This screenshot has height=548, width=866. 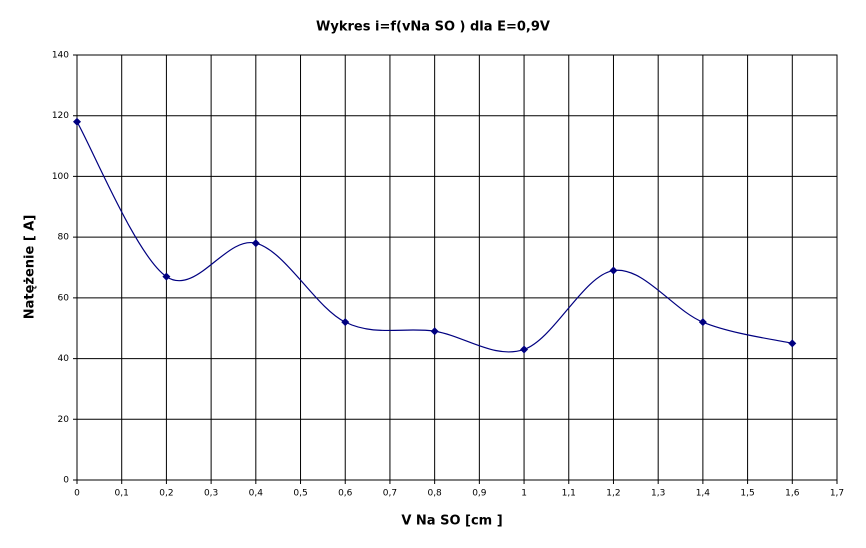 What do you see at coordinates (613, 494) in the screenshot?
I see `x-tick-label: 1,2` at bounding box center [613, 494].